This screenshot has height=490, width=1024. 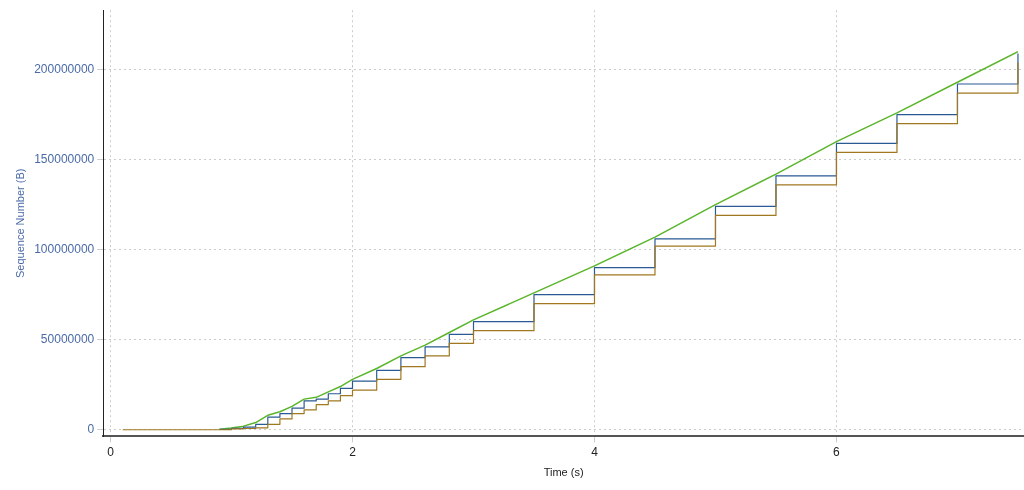 What do you see at coordinates (111, 451) in the screenshot?
I see `x-tick-label: 0` at bounding box center [111, 451].